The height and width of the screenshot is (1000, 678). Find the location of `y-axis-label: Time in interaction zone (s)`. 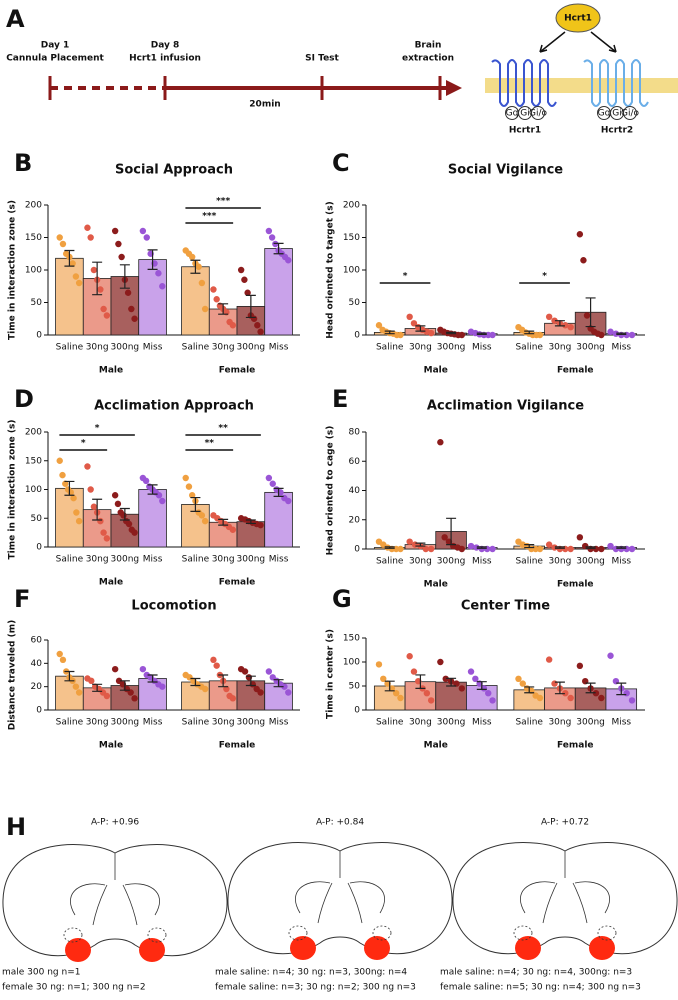

y-axis-label: Time in interaction zone (s) is located at coordinates (13, 490).